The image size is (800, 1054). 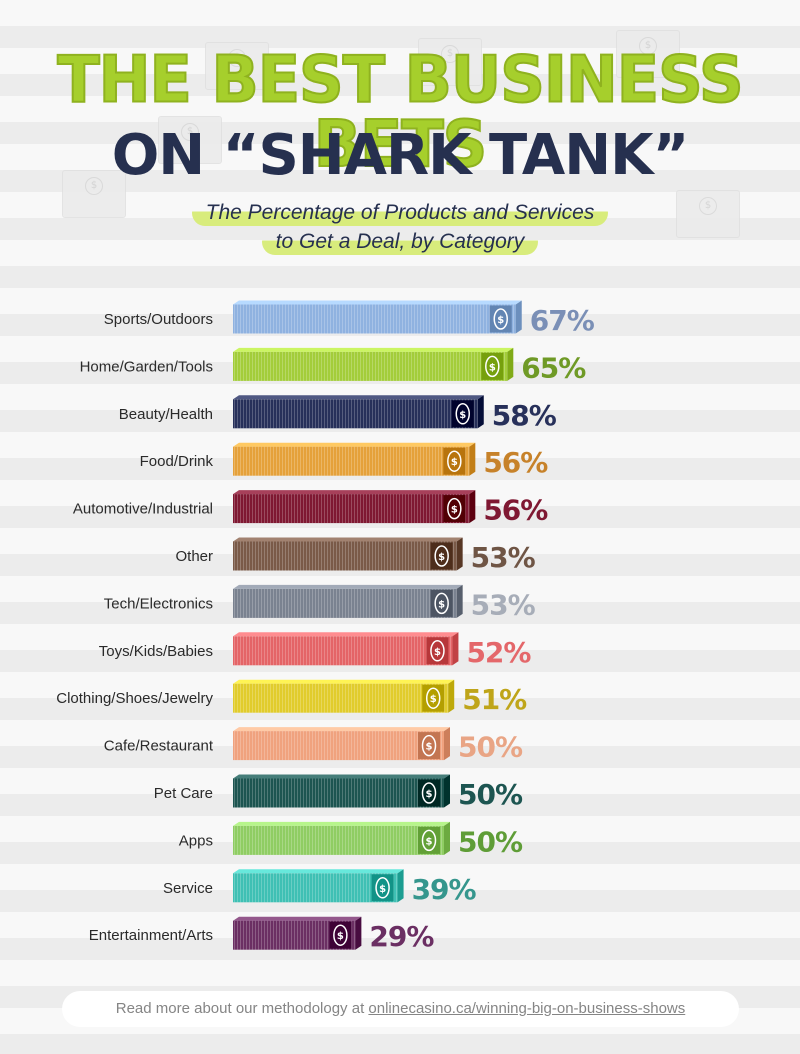 I want to click on bar-row: Home/Garden/Tools $65%, so click(x=333, y=365).